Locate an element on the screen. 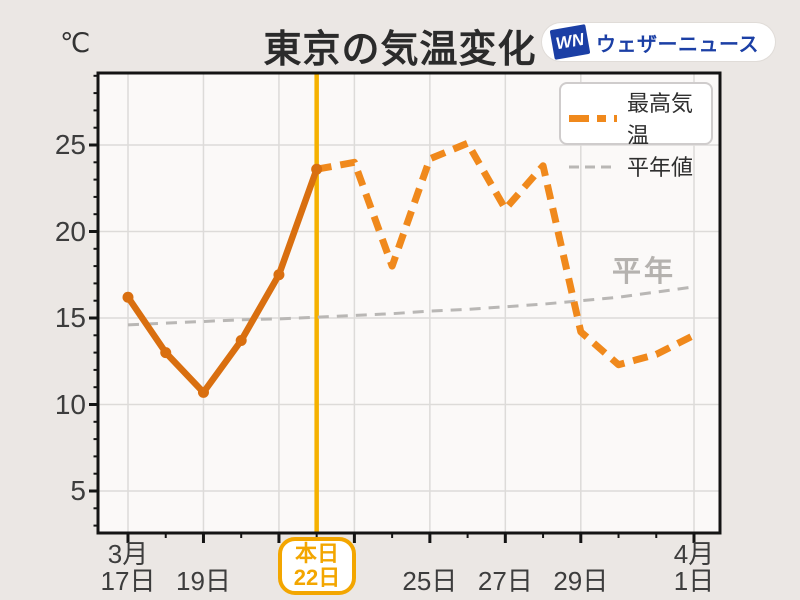 The width and height of the screenshot is (800, 600). x-tick-label: 19日 is located at coordinates (203, 581).